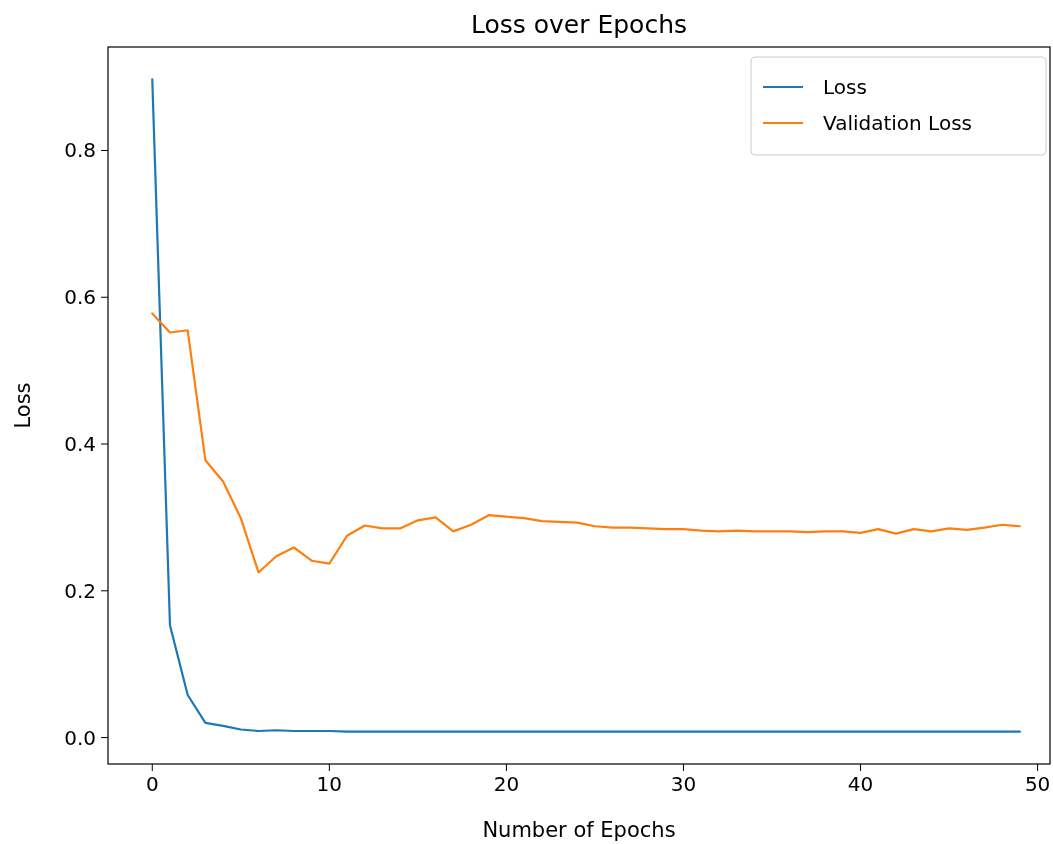 The image size is (1053, 844). What do you see at coordinates (80, 737) in the screenshot?
I see `y-tick-label: 0.0` at bounding box center [80, 737].